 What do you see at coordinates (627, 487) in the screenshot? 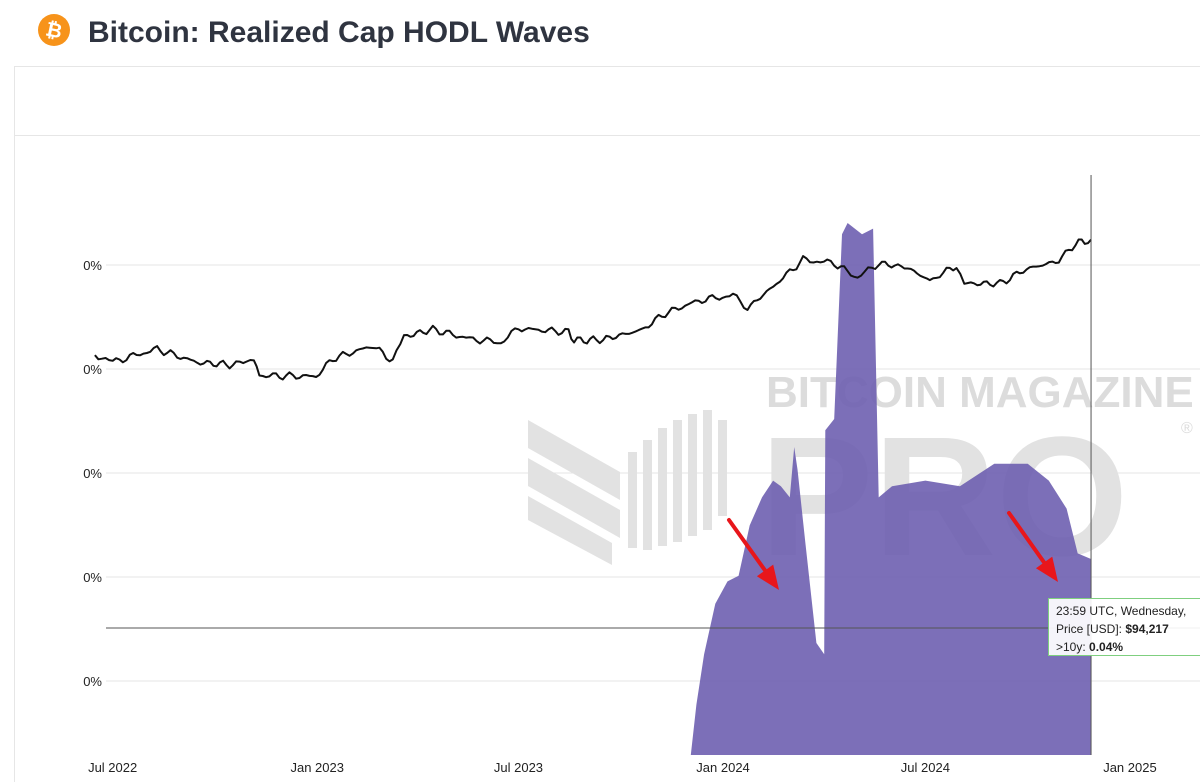
I see `watermark-logo-icon` at bounding box center [627, 487].